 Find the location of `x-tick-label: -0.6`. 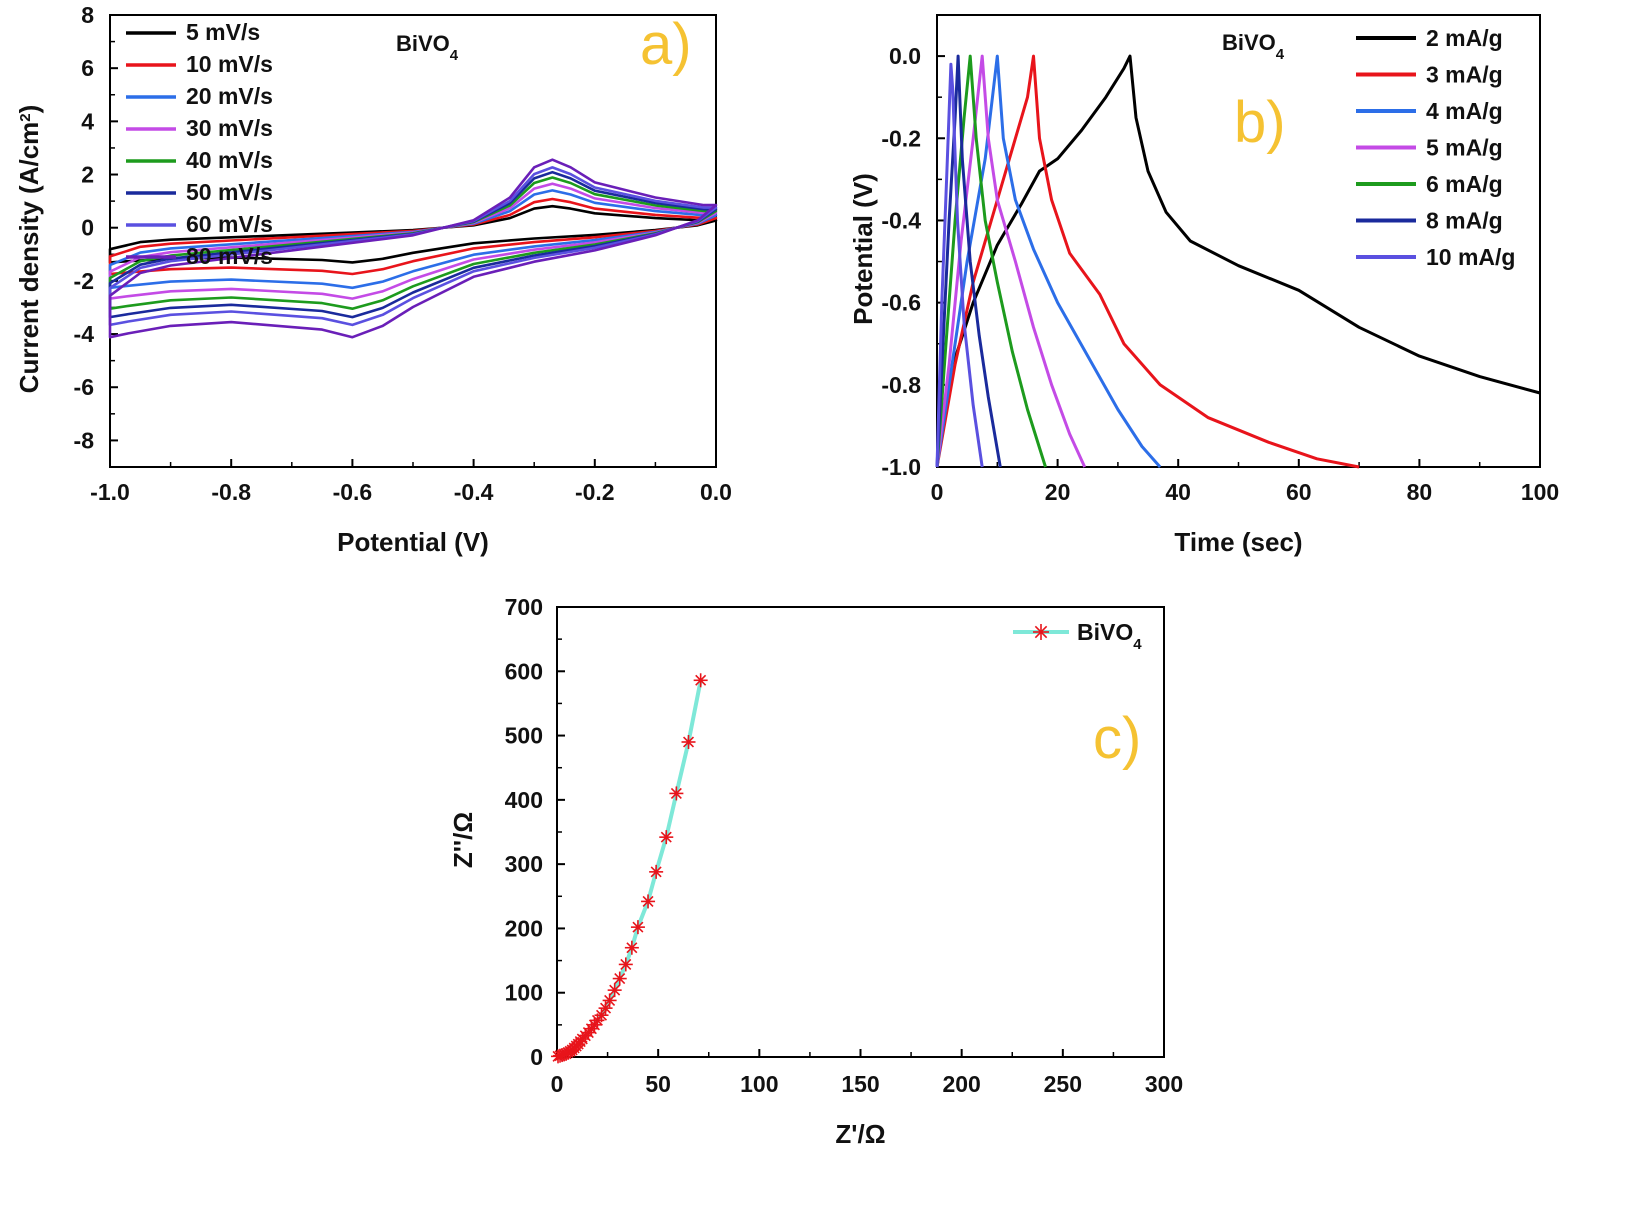

x-tick-label: -0.6 is located at coordinates (353, 492).